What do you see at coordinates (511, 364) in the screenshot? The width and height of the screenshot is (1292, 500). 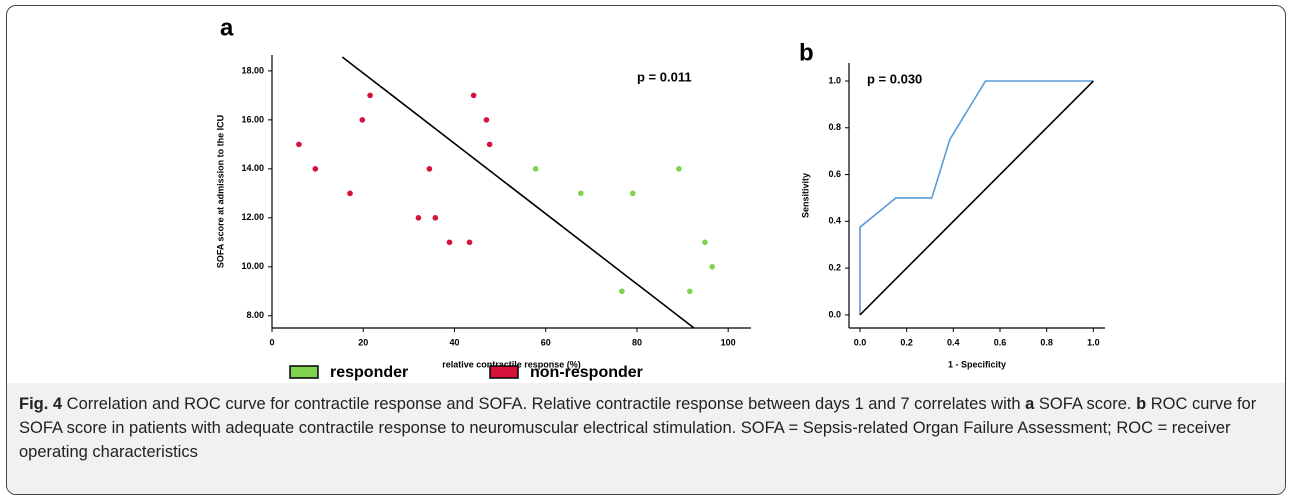 I see `x-axis-label: relative contractile response (%)` at bounding box center [511, 364].